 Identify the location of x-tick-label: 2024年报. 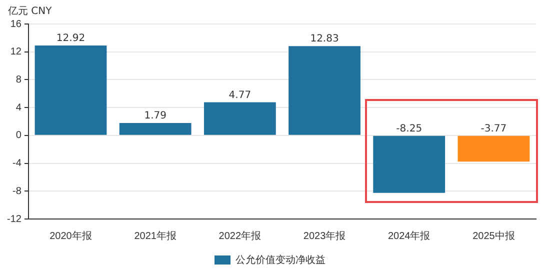
(409, 236).